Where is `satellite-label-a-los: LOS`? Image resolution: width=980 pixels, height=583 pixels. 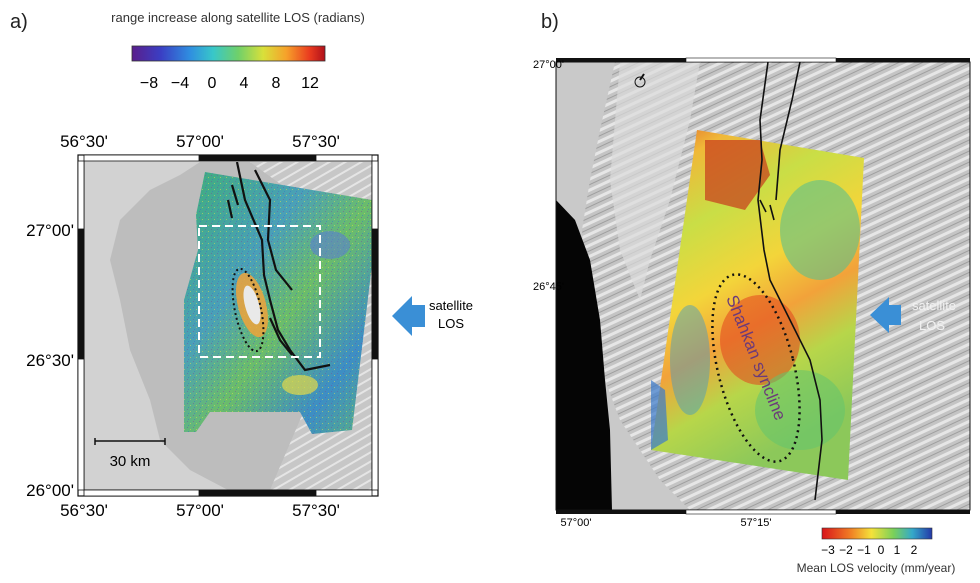
satellite-label-a-los: LOS is located at coordinates (451, 323).